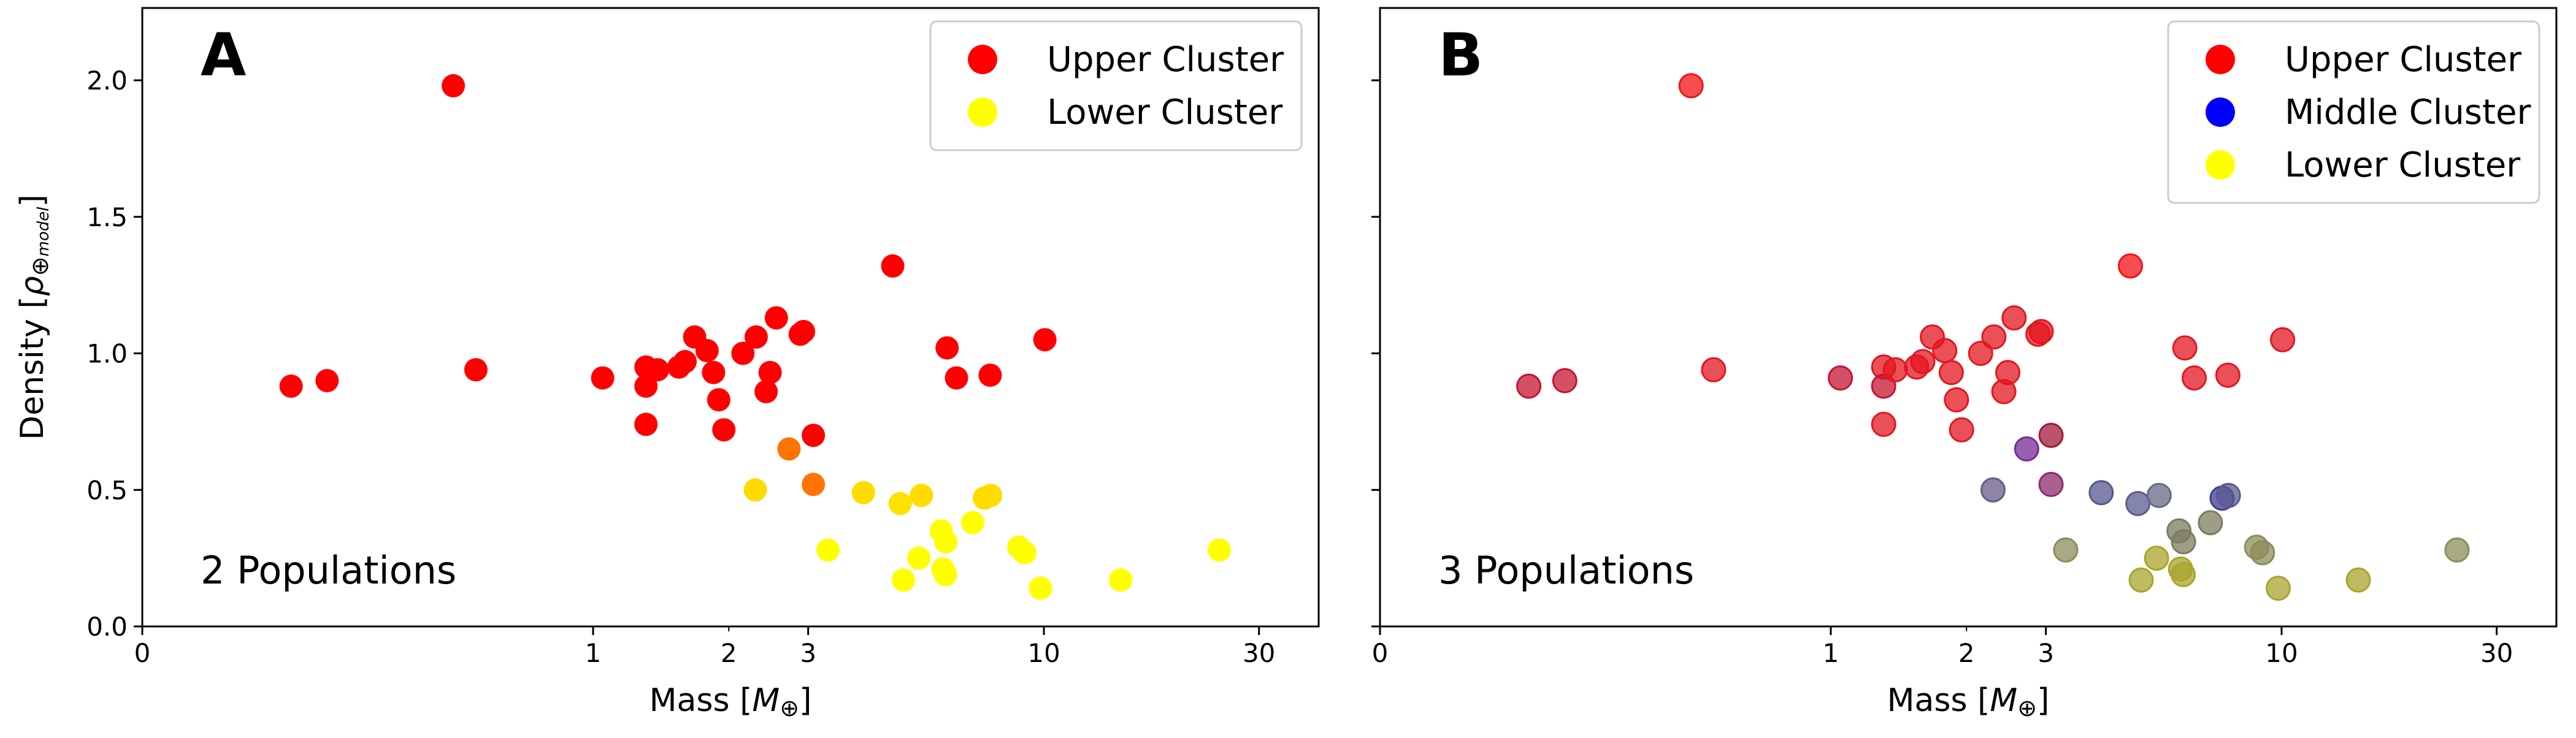 This screenshot has height=738, width=2576. I want to click on panel-a-x-minor-tick-label: 2, so click(729, 653).